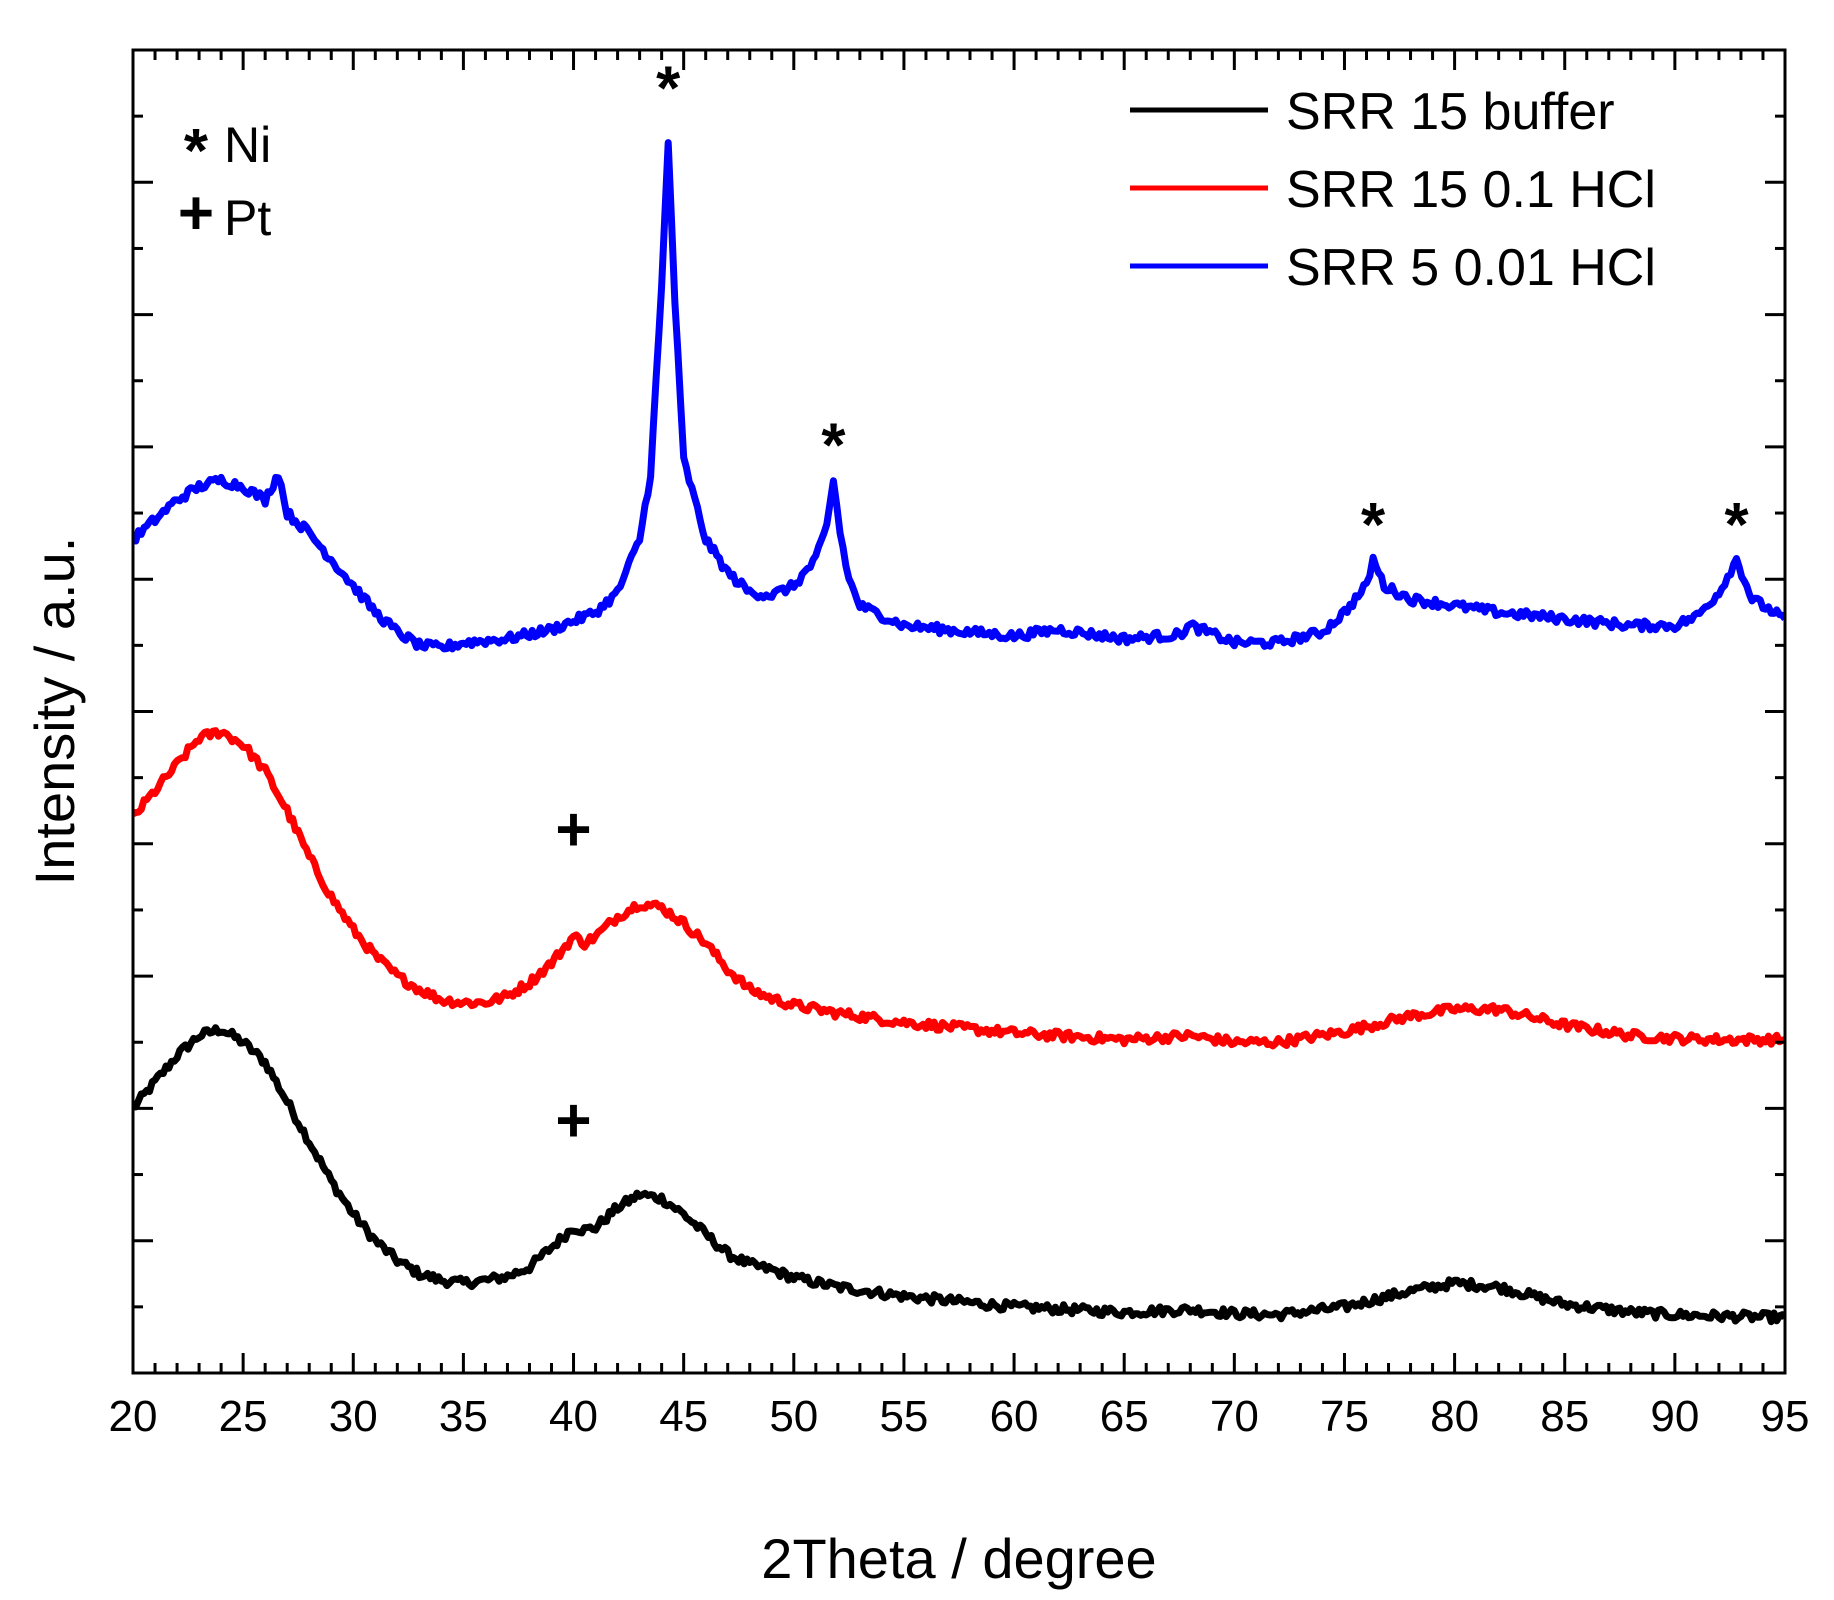  I want to click on x-tick-labels: 20 25 30 35 40 45 50 55 60 65 70 75 80 85 90 95, so click(959, 1416).